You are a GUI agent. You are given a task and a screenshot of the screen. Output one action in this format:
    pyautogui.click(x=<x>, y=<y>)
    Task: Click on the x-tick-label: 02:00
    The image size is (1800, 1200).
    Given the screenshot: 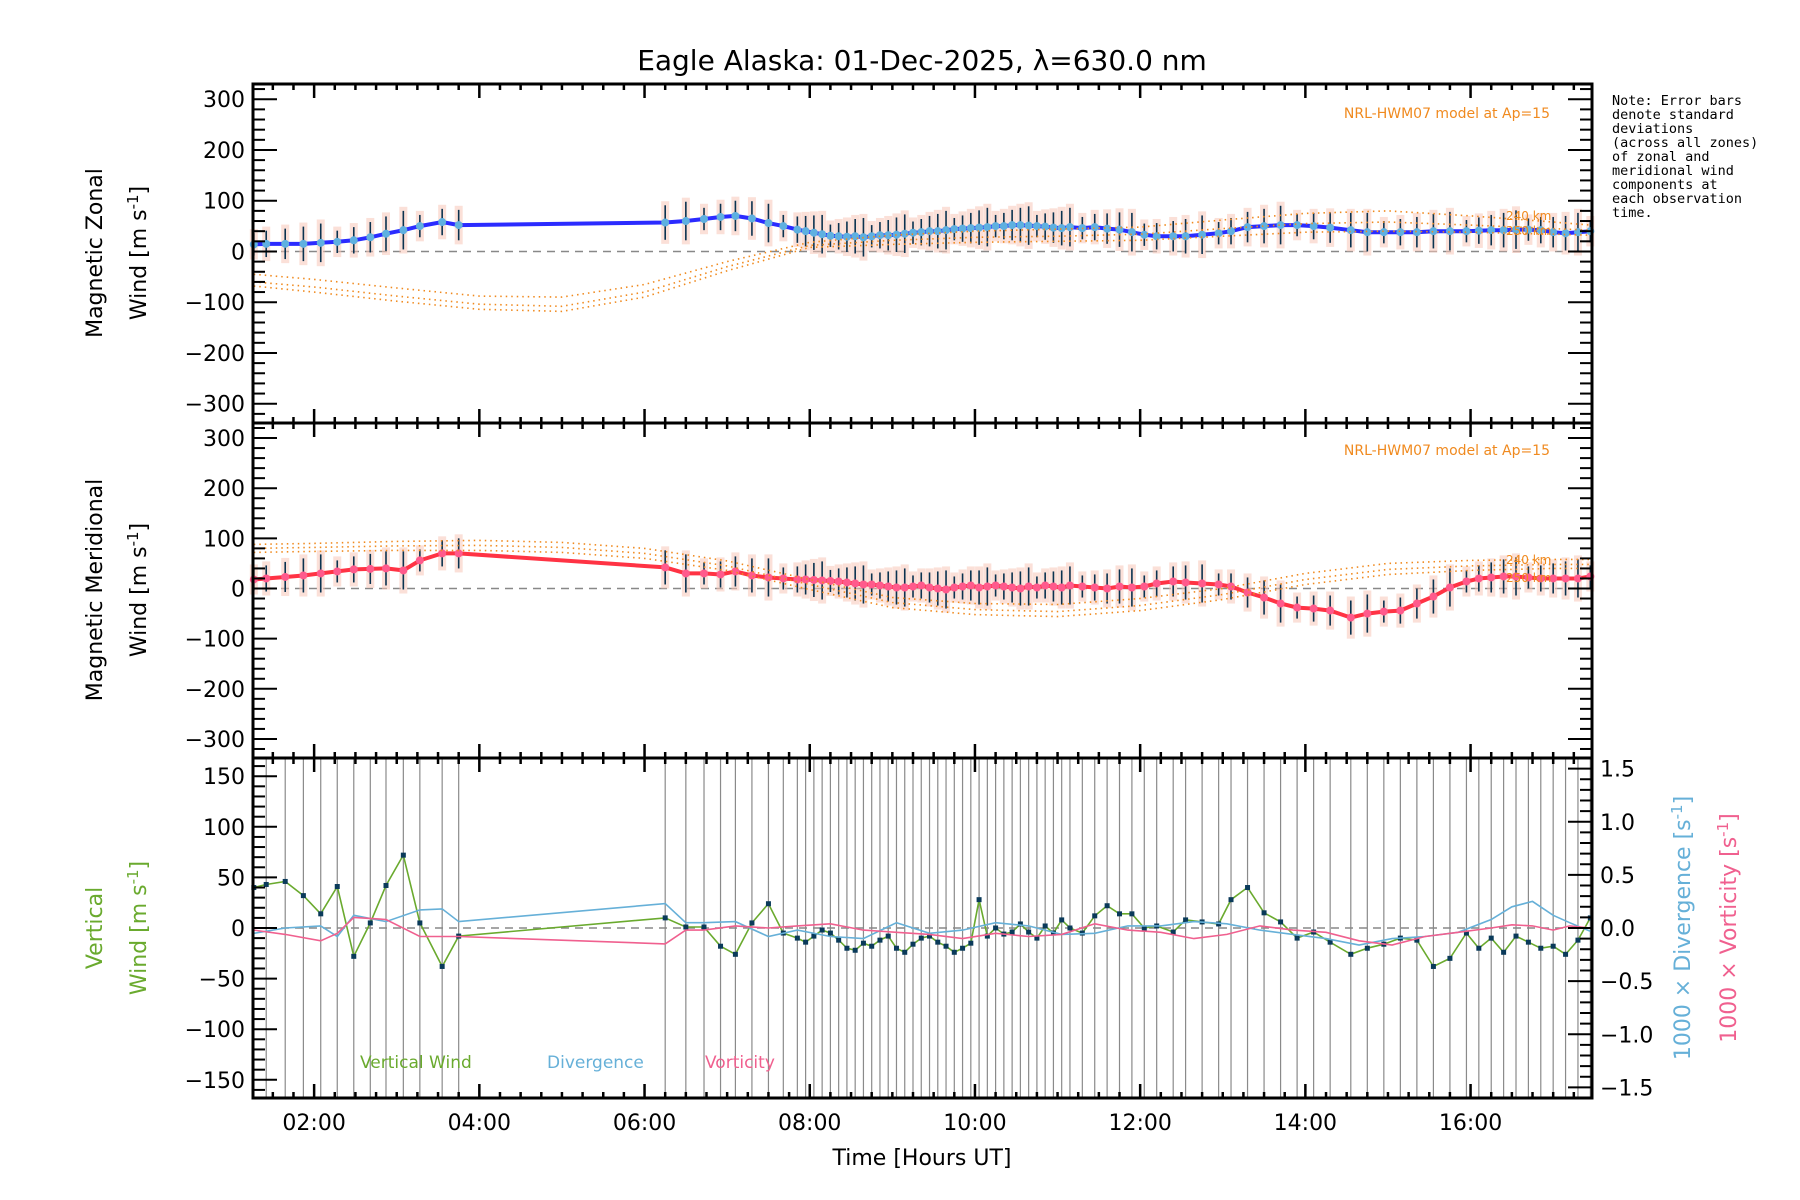 What is the action you would take?
    pyautogui.click(x=313, y=1123)
    